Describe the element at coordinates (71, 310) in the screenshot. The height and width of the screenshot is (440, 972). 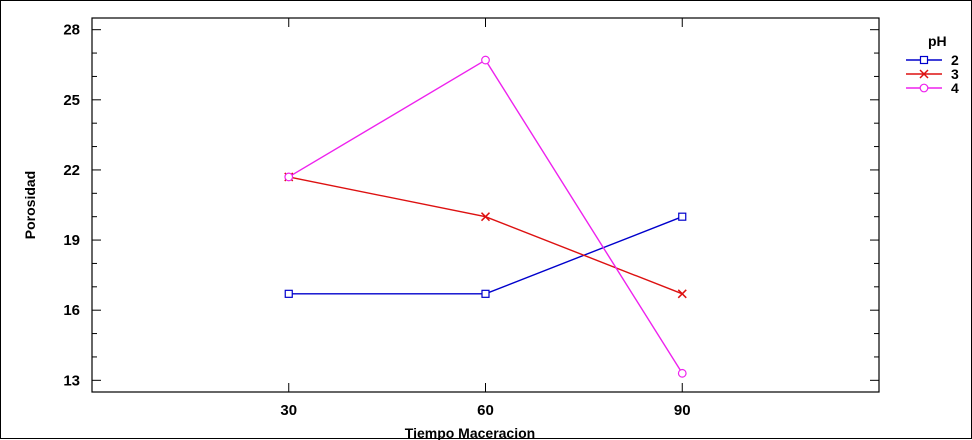
I see `y-tick-label: 16` at that location.